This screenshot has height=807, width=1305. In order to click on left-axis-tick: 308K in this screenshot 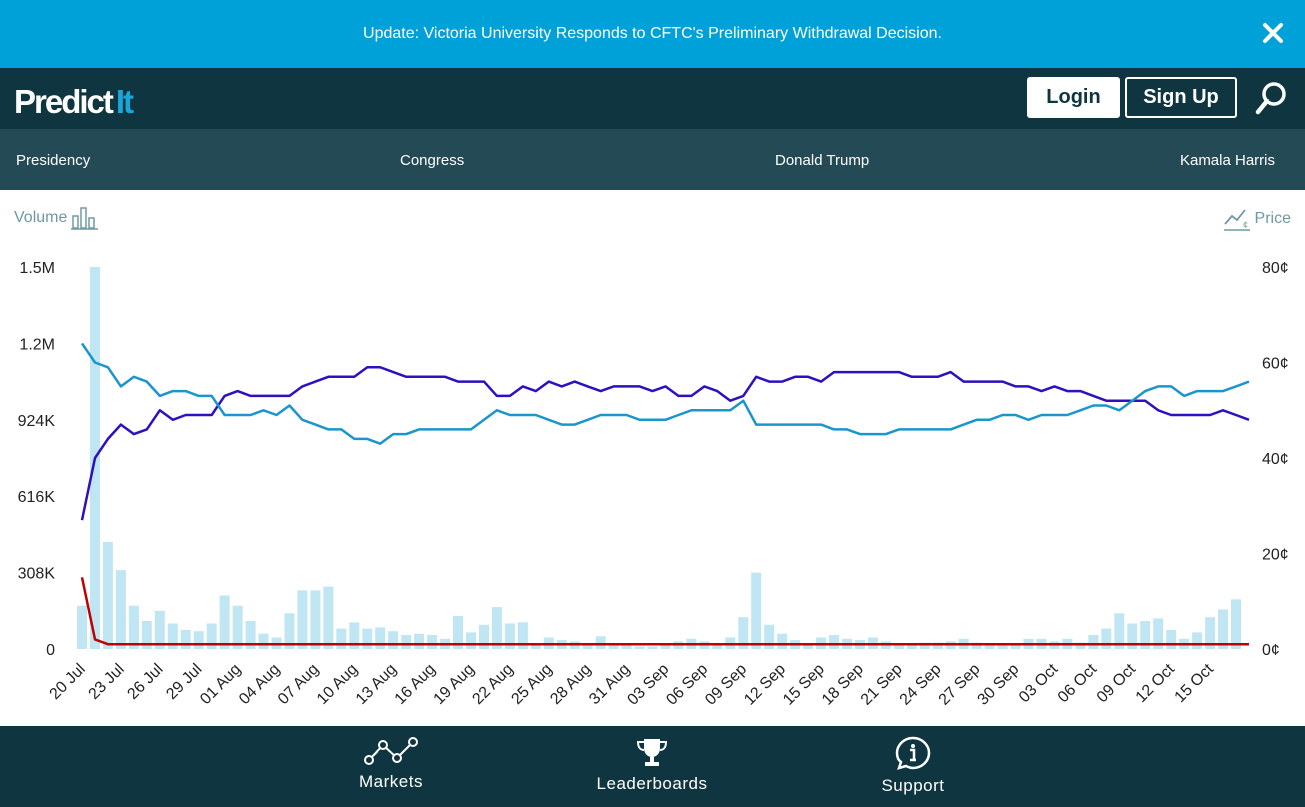, I will do `click(37, 574)`.